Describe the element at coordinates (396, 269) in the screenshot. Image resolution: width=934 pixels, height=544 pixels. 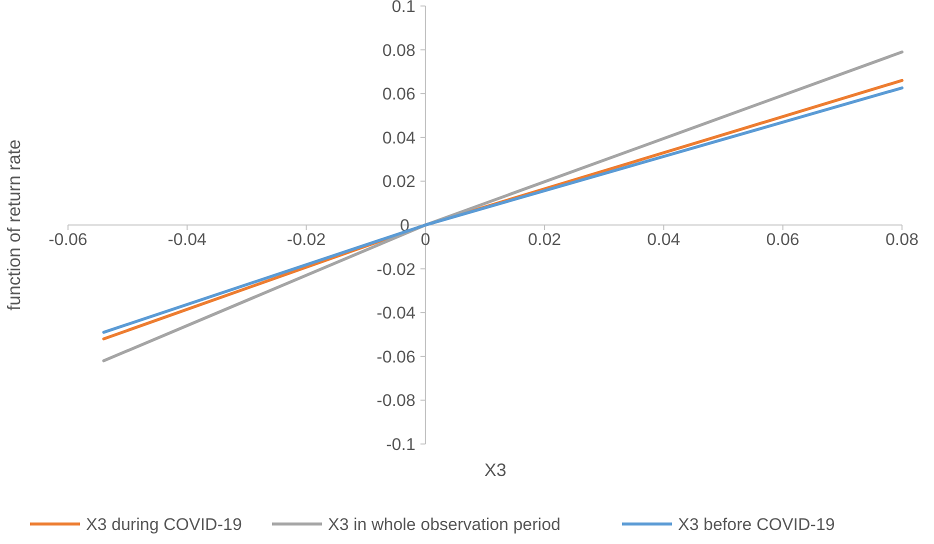
I see `y-tick-label: -0.02` at that location.